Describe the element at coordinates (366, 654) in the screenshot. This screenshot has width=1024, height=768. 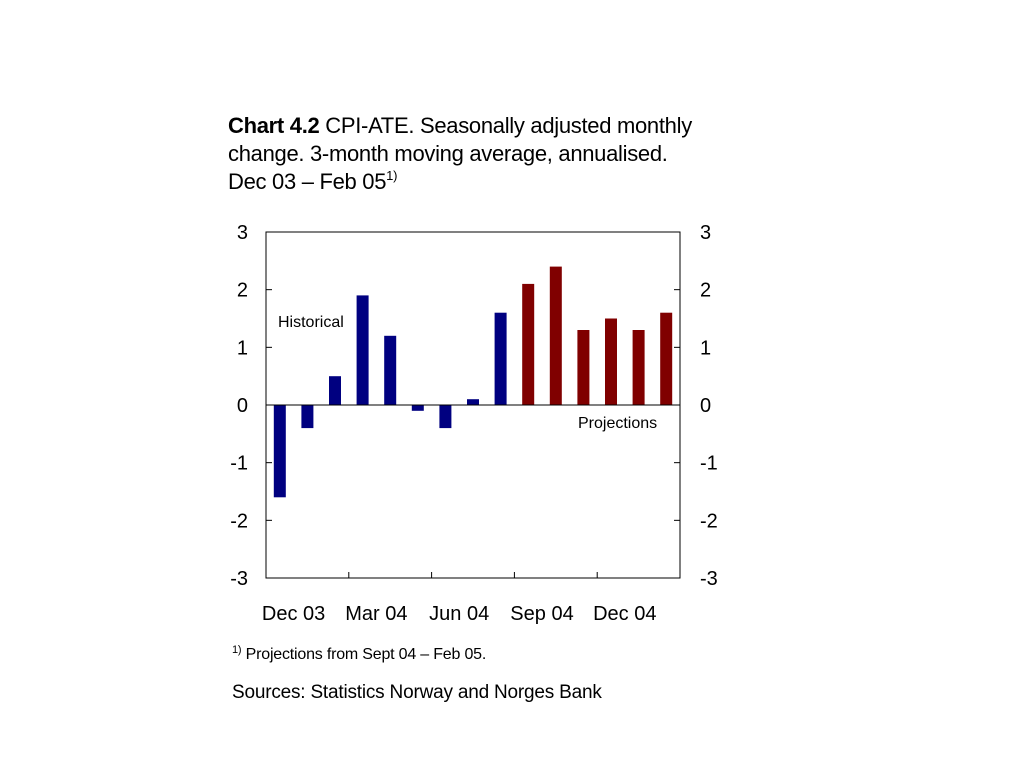
I see `footnote-text: Projections from Sept 04 – Feb 05.` at that location.